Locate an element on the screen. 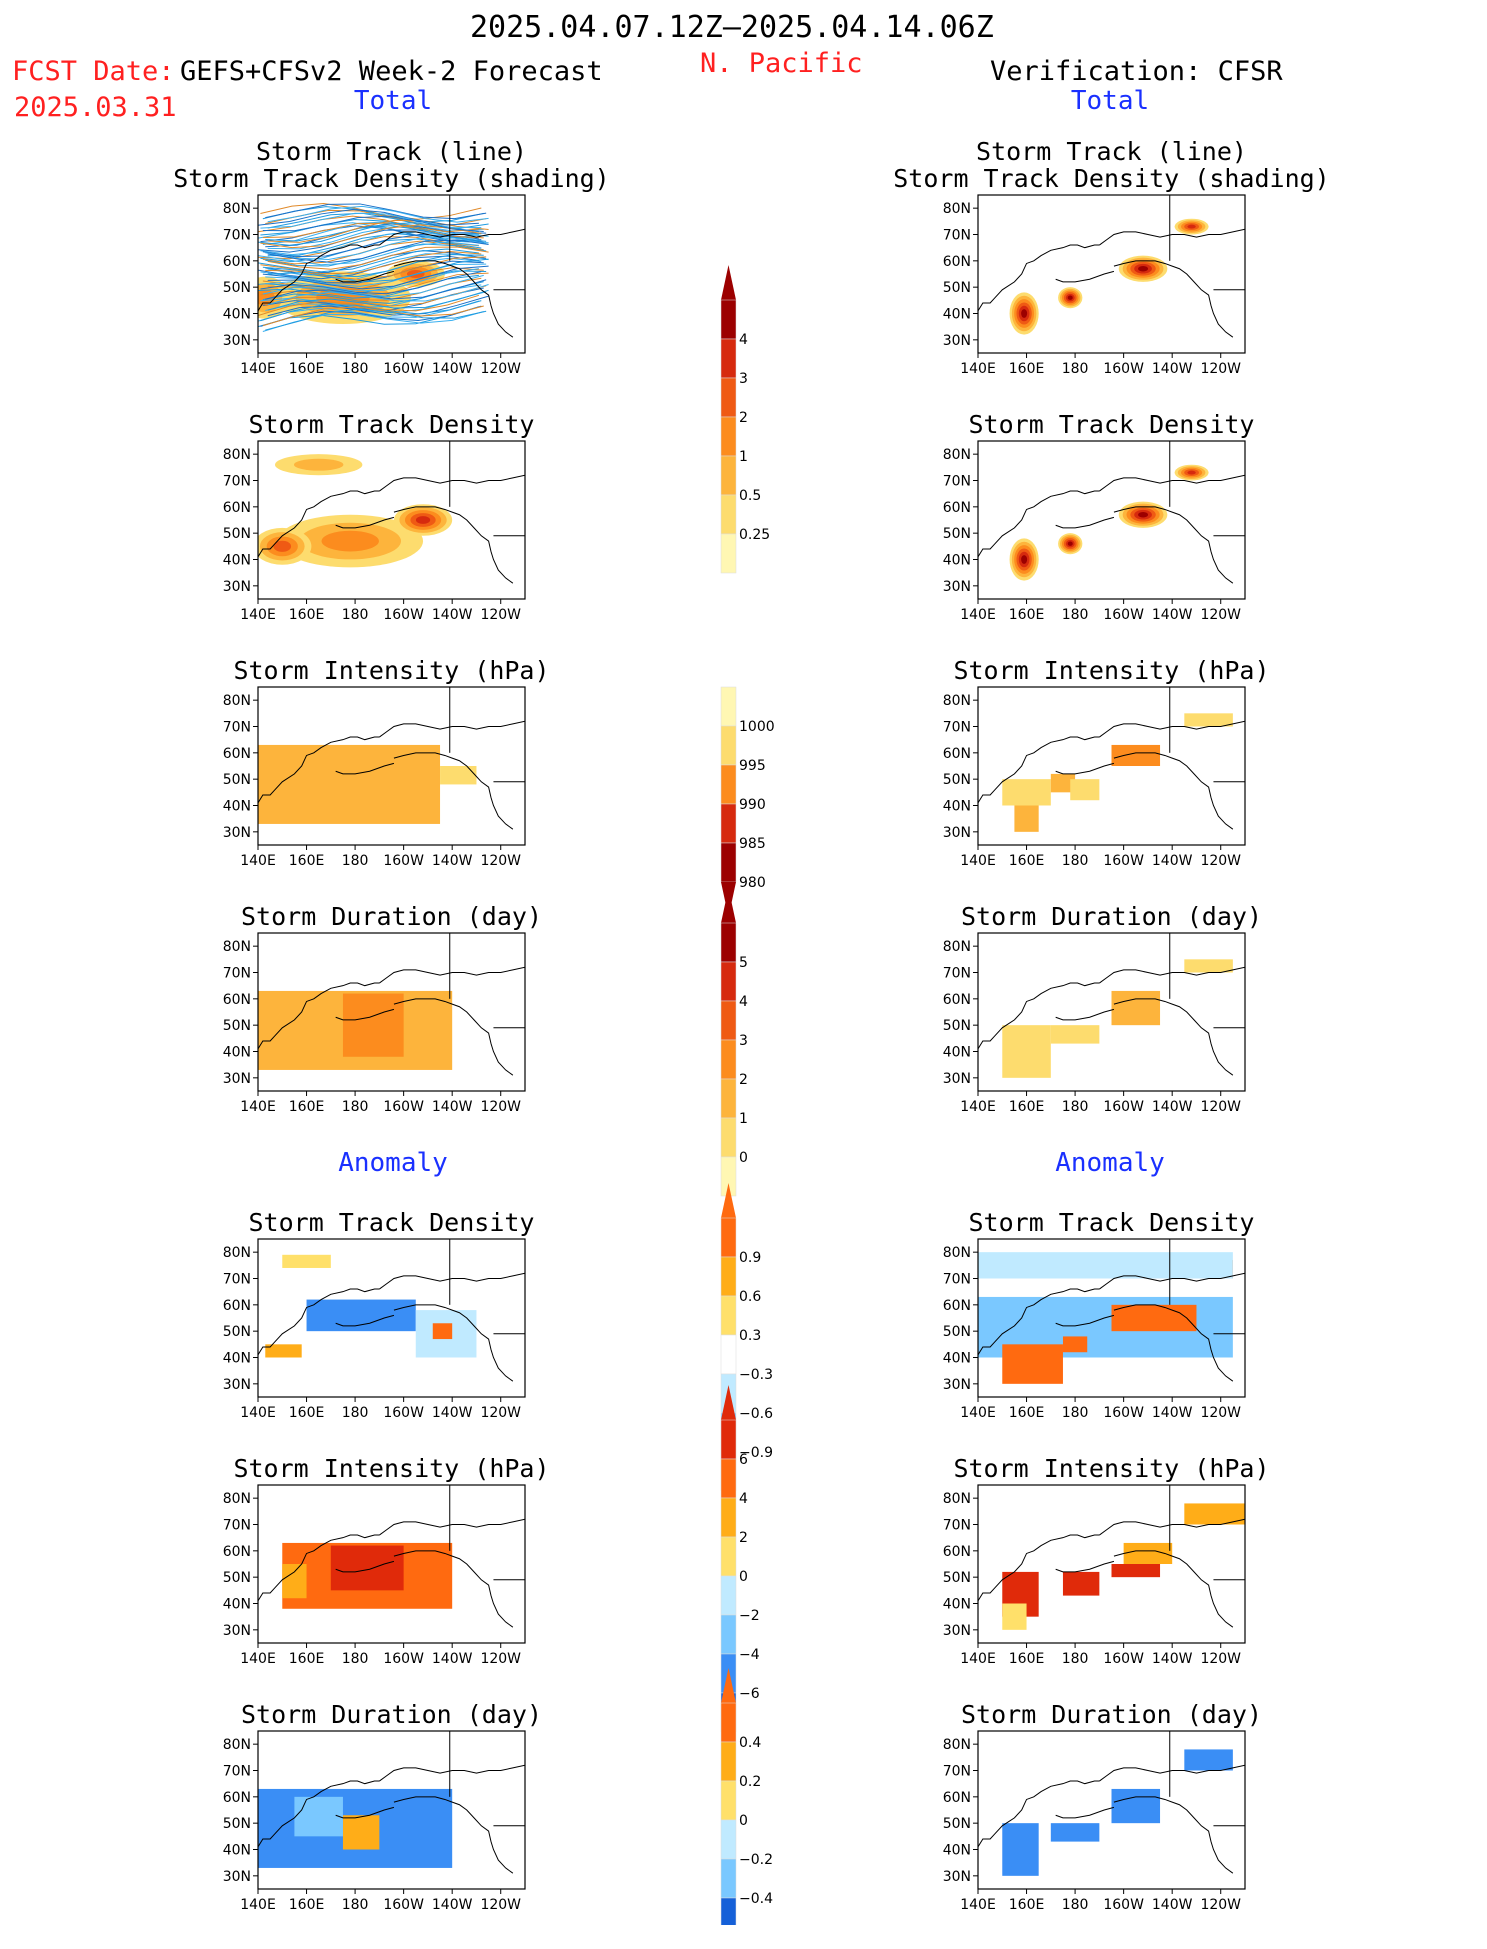 The height and width of the screenshot is (1949, 1487). panel-title: Storm Intensity (hPa) is located at coordinates (1111, 1468).